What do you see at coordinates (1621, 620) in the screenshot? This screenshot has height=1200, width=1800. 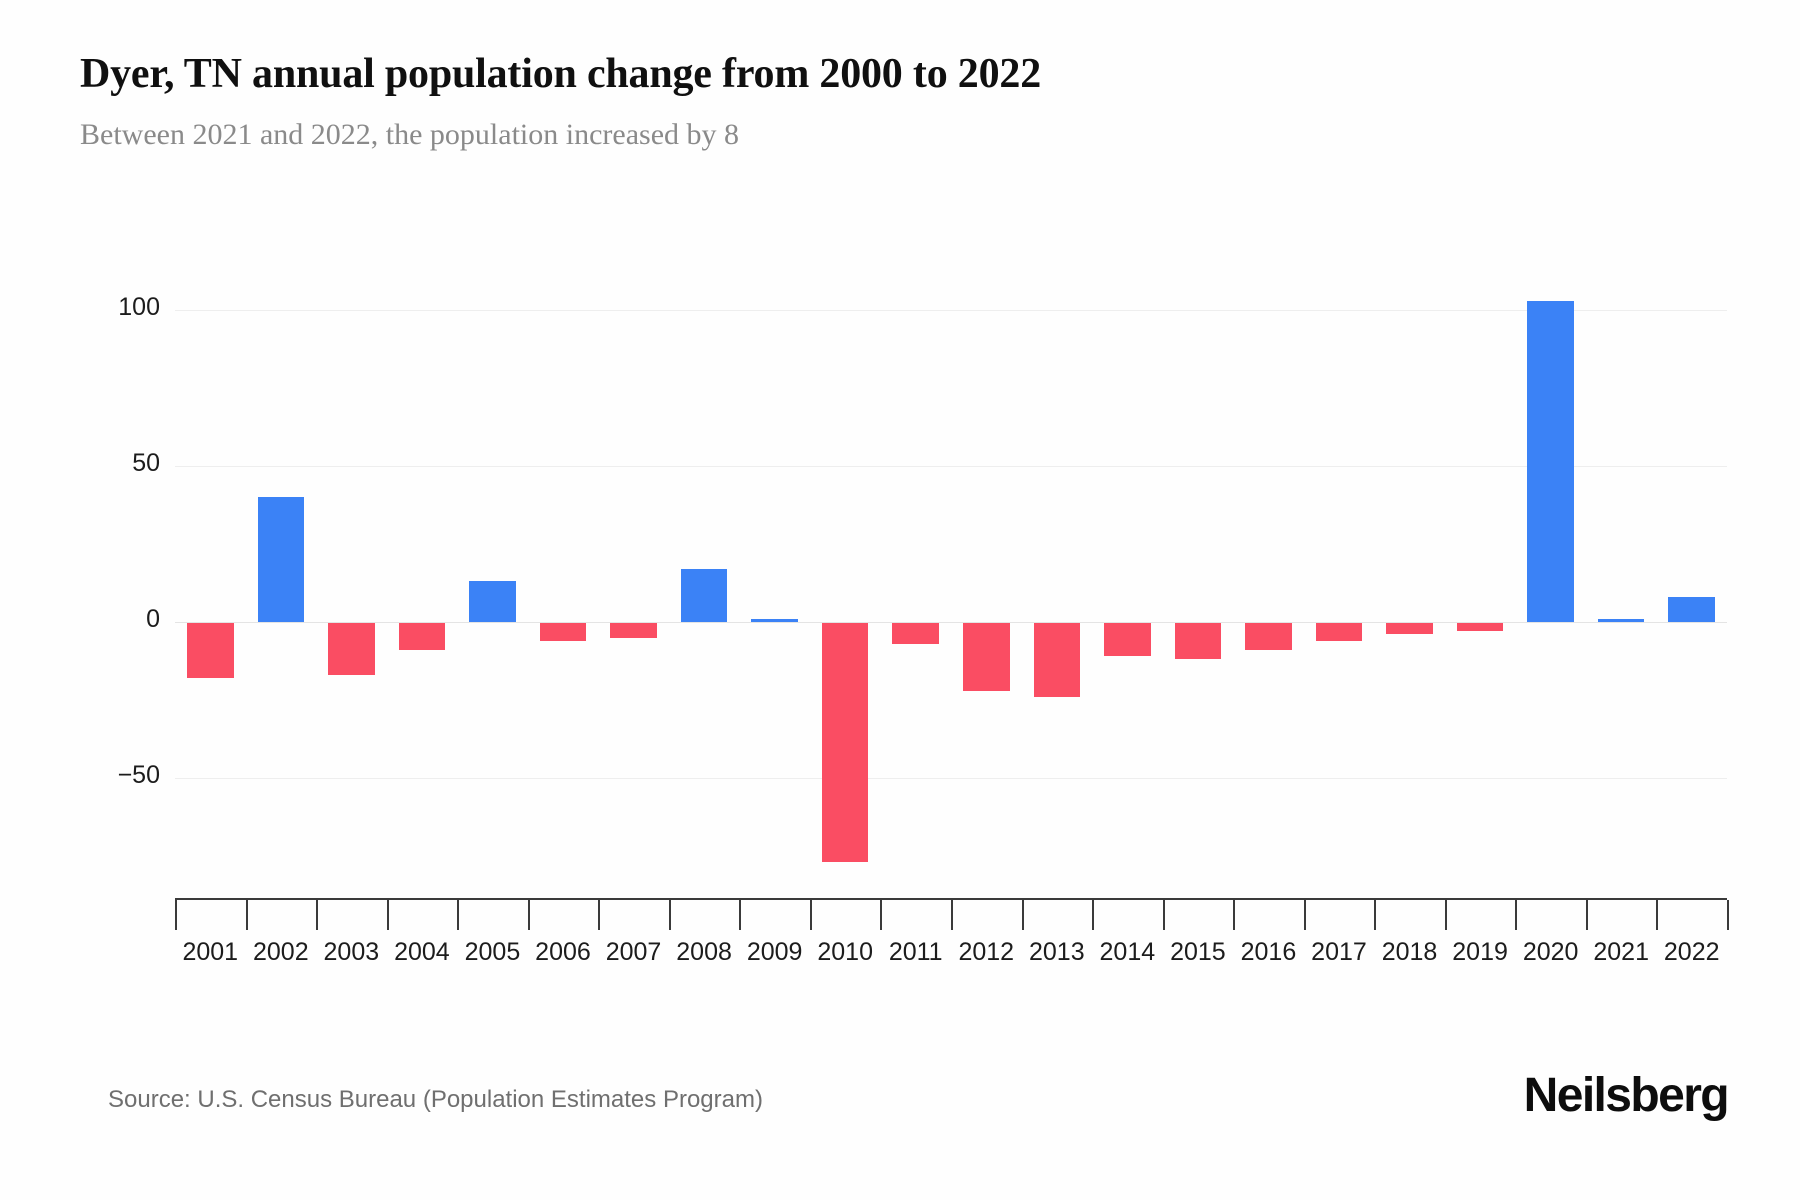 I see `bar-2021` at bounding box center [1621, 620].